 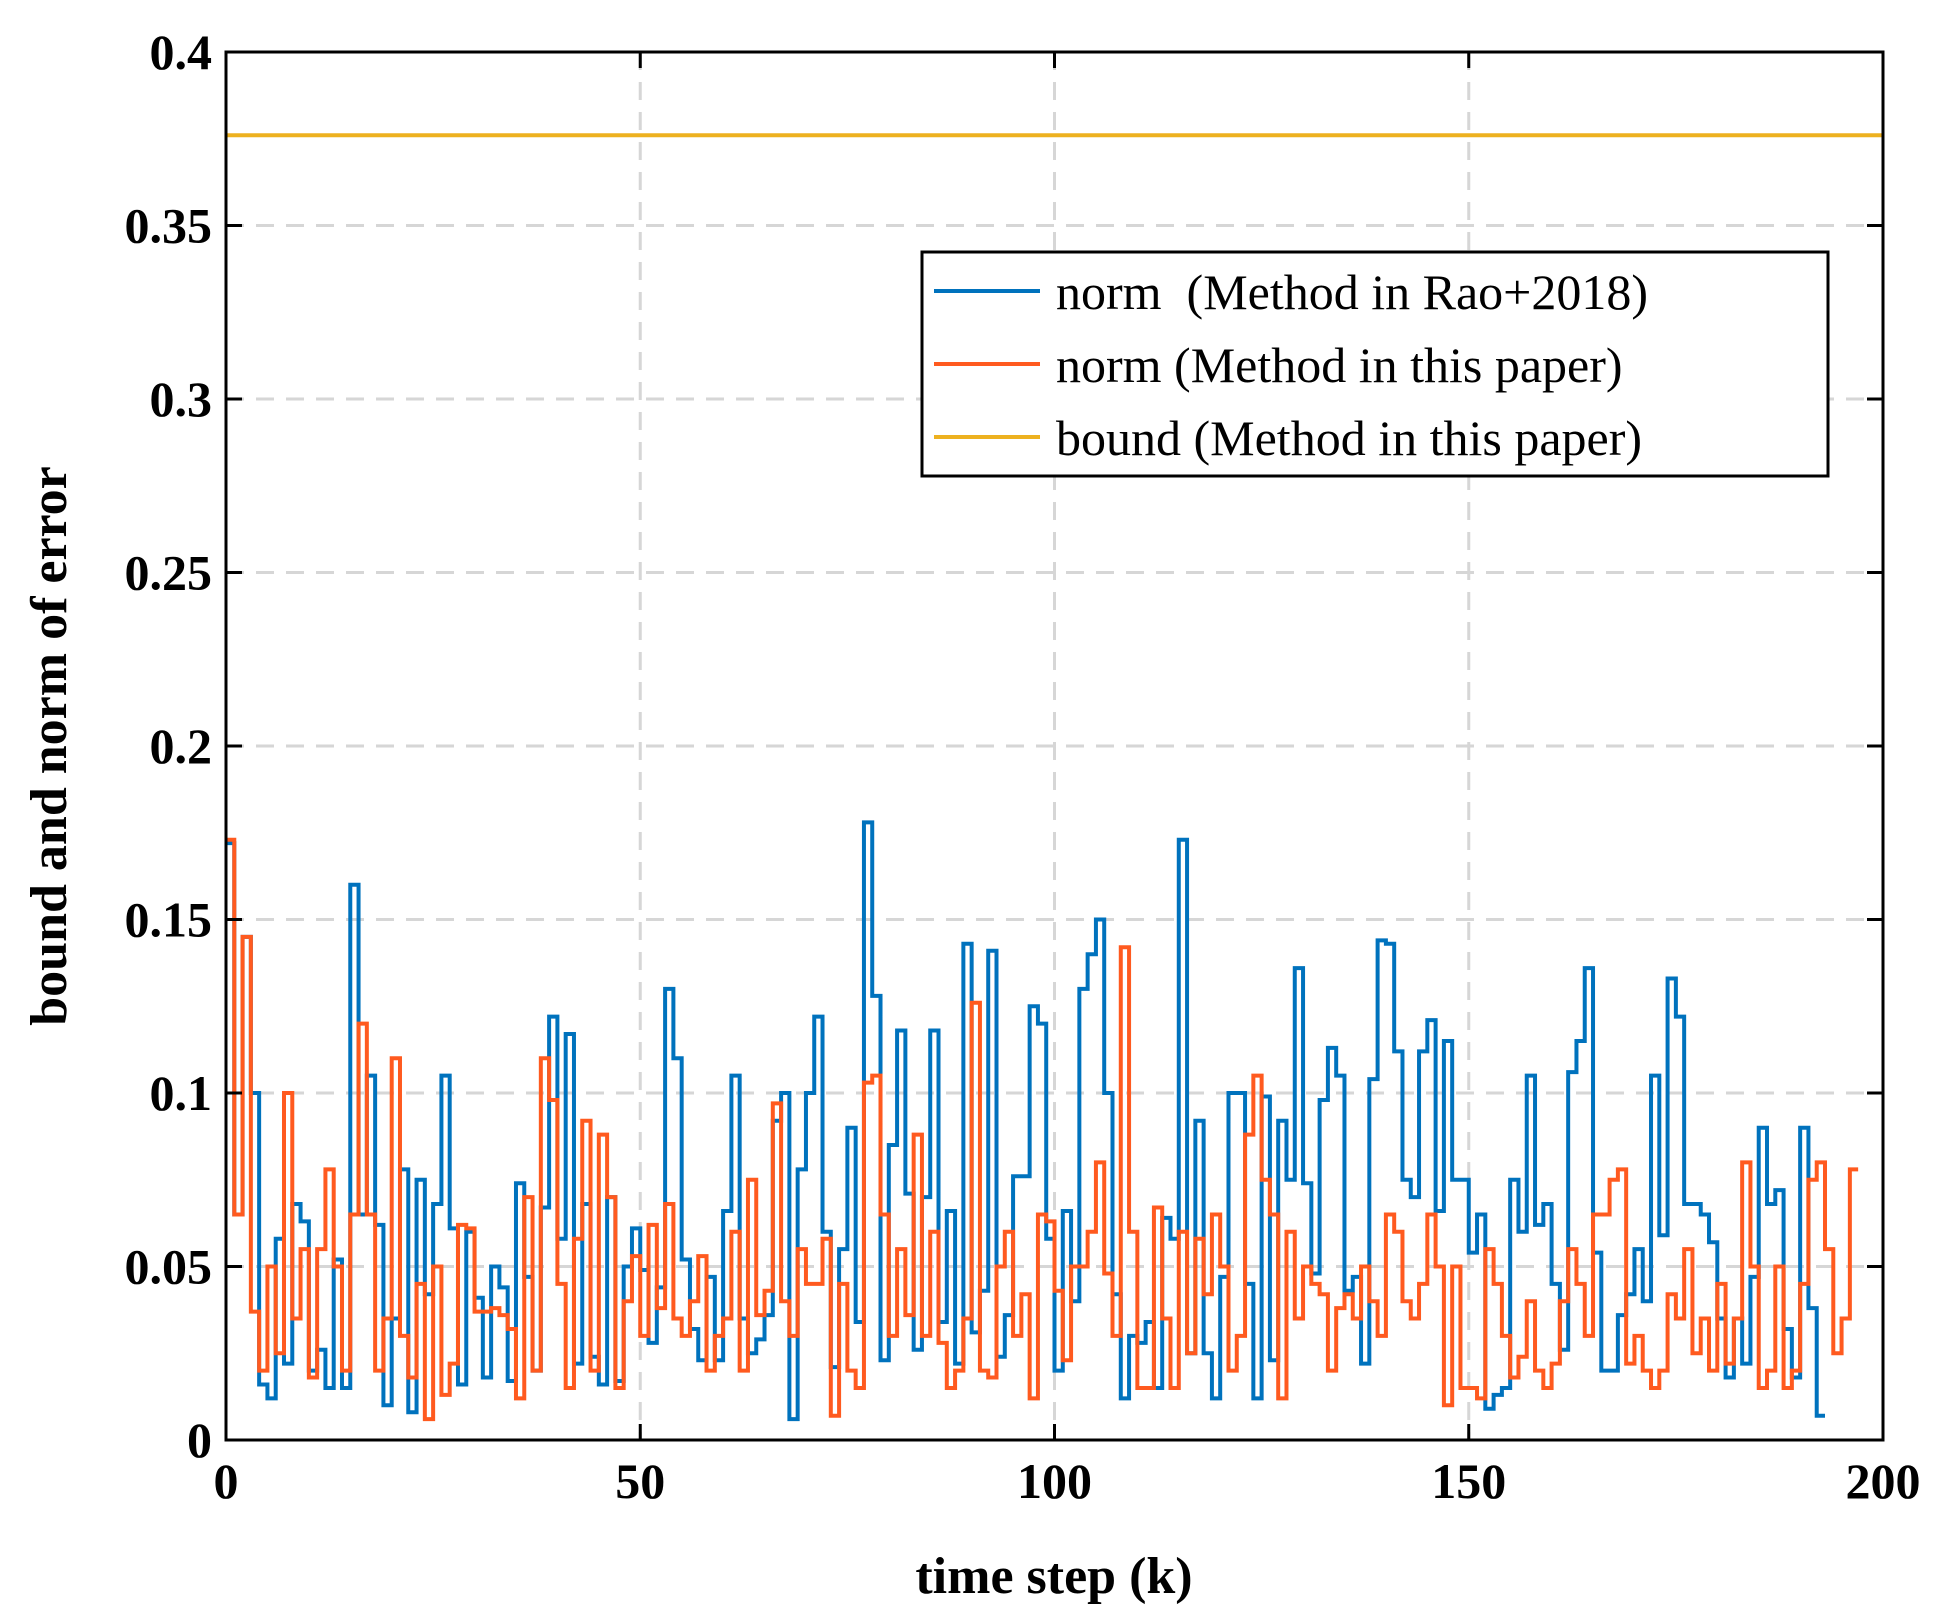 What do you see at coordinates (1349, 438) in the screenshot?
I see `legend-label-bound: bound (Method in this paper)` at bounding box center [1349, 438].